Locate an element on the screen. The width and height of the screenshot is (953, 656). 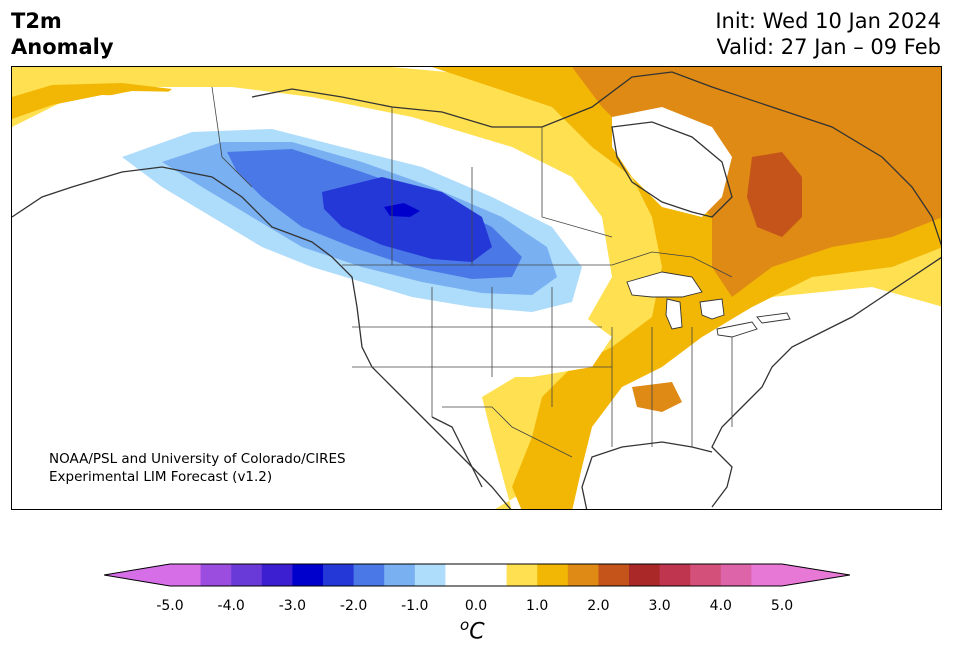
colorbar-outline is located at coordinates (477, 575).